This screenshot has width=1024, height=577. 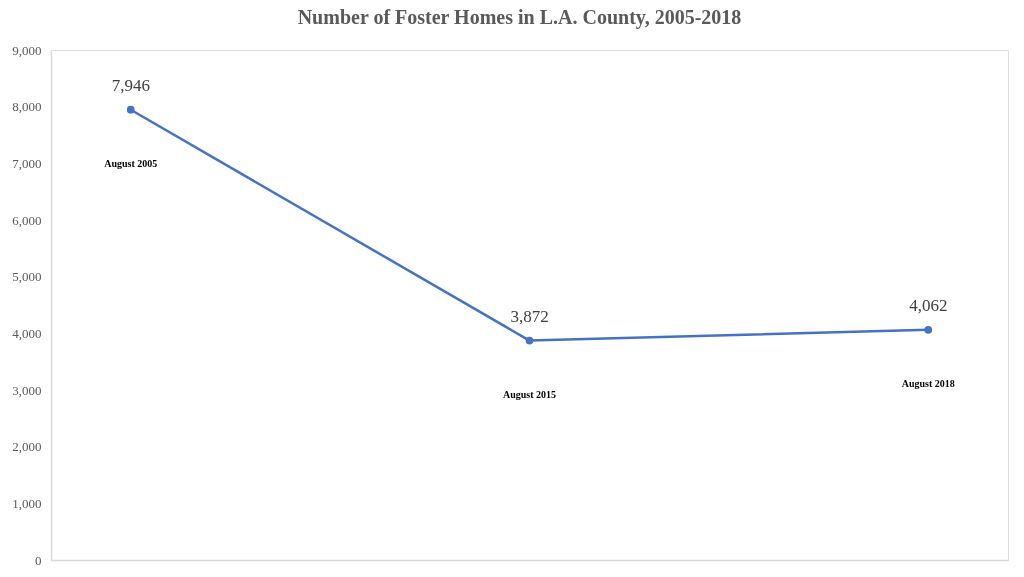 I want to click on data-label: 7,946, so click(x=130, y=85).